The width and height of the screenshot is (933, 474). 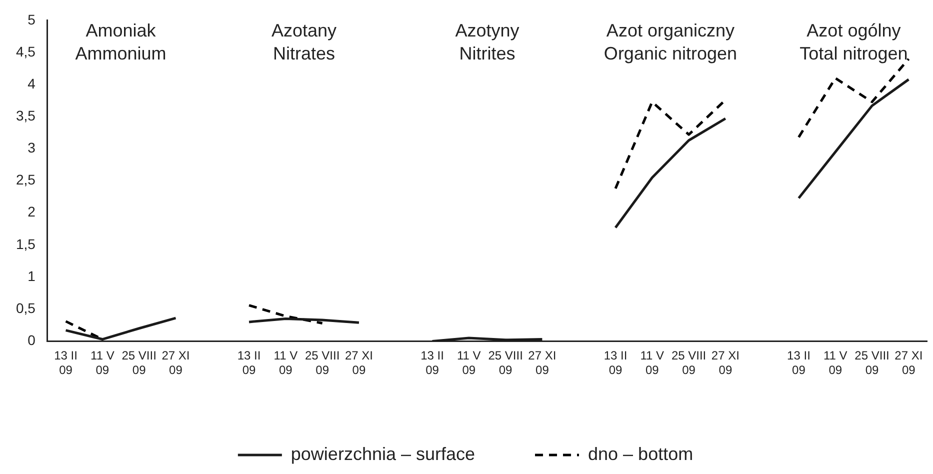 I want to click on y-tick-label: 4, so click(x=32, y=83).